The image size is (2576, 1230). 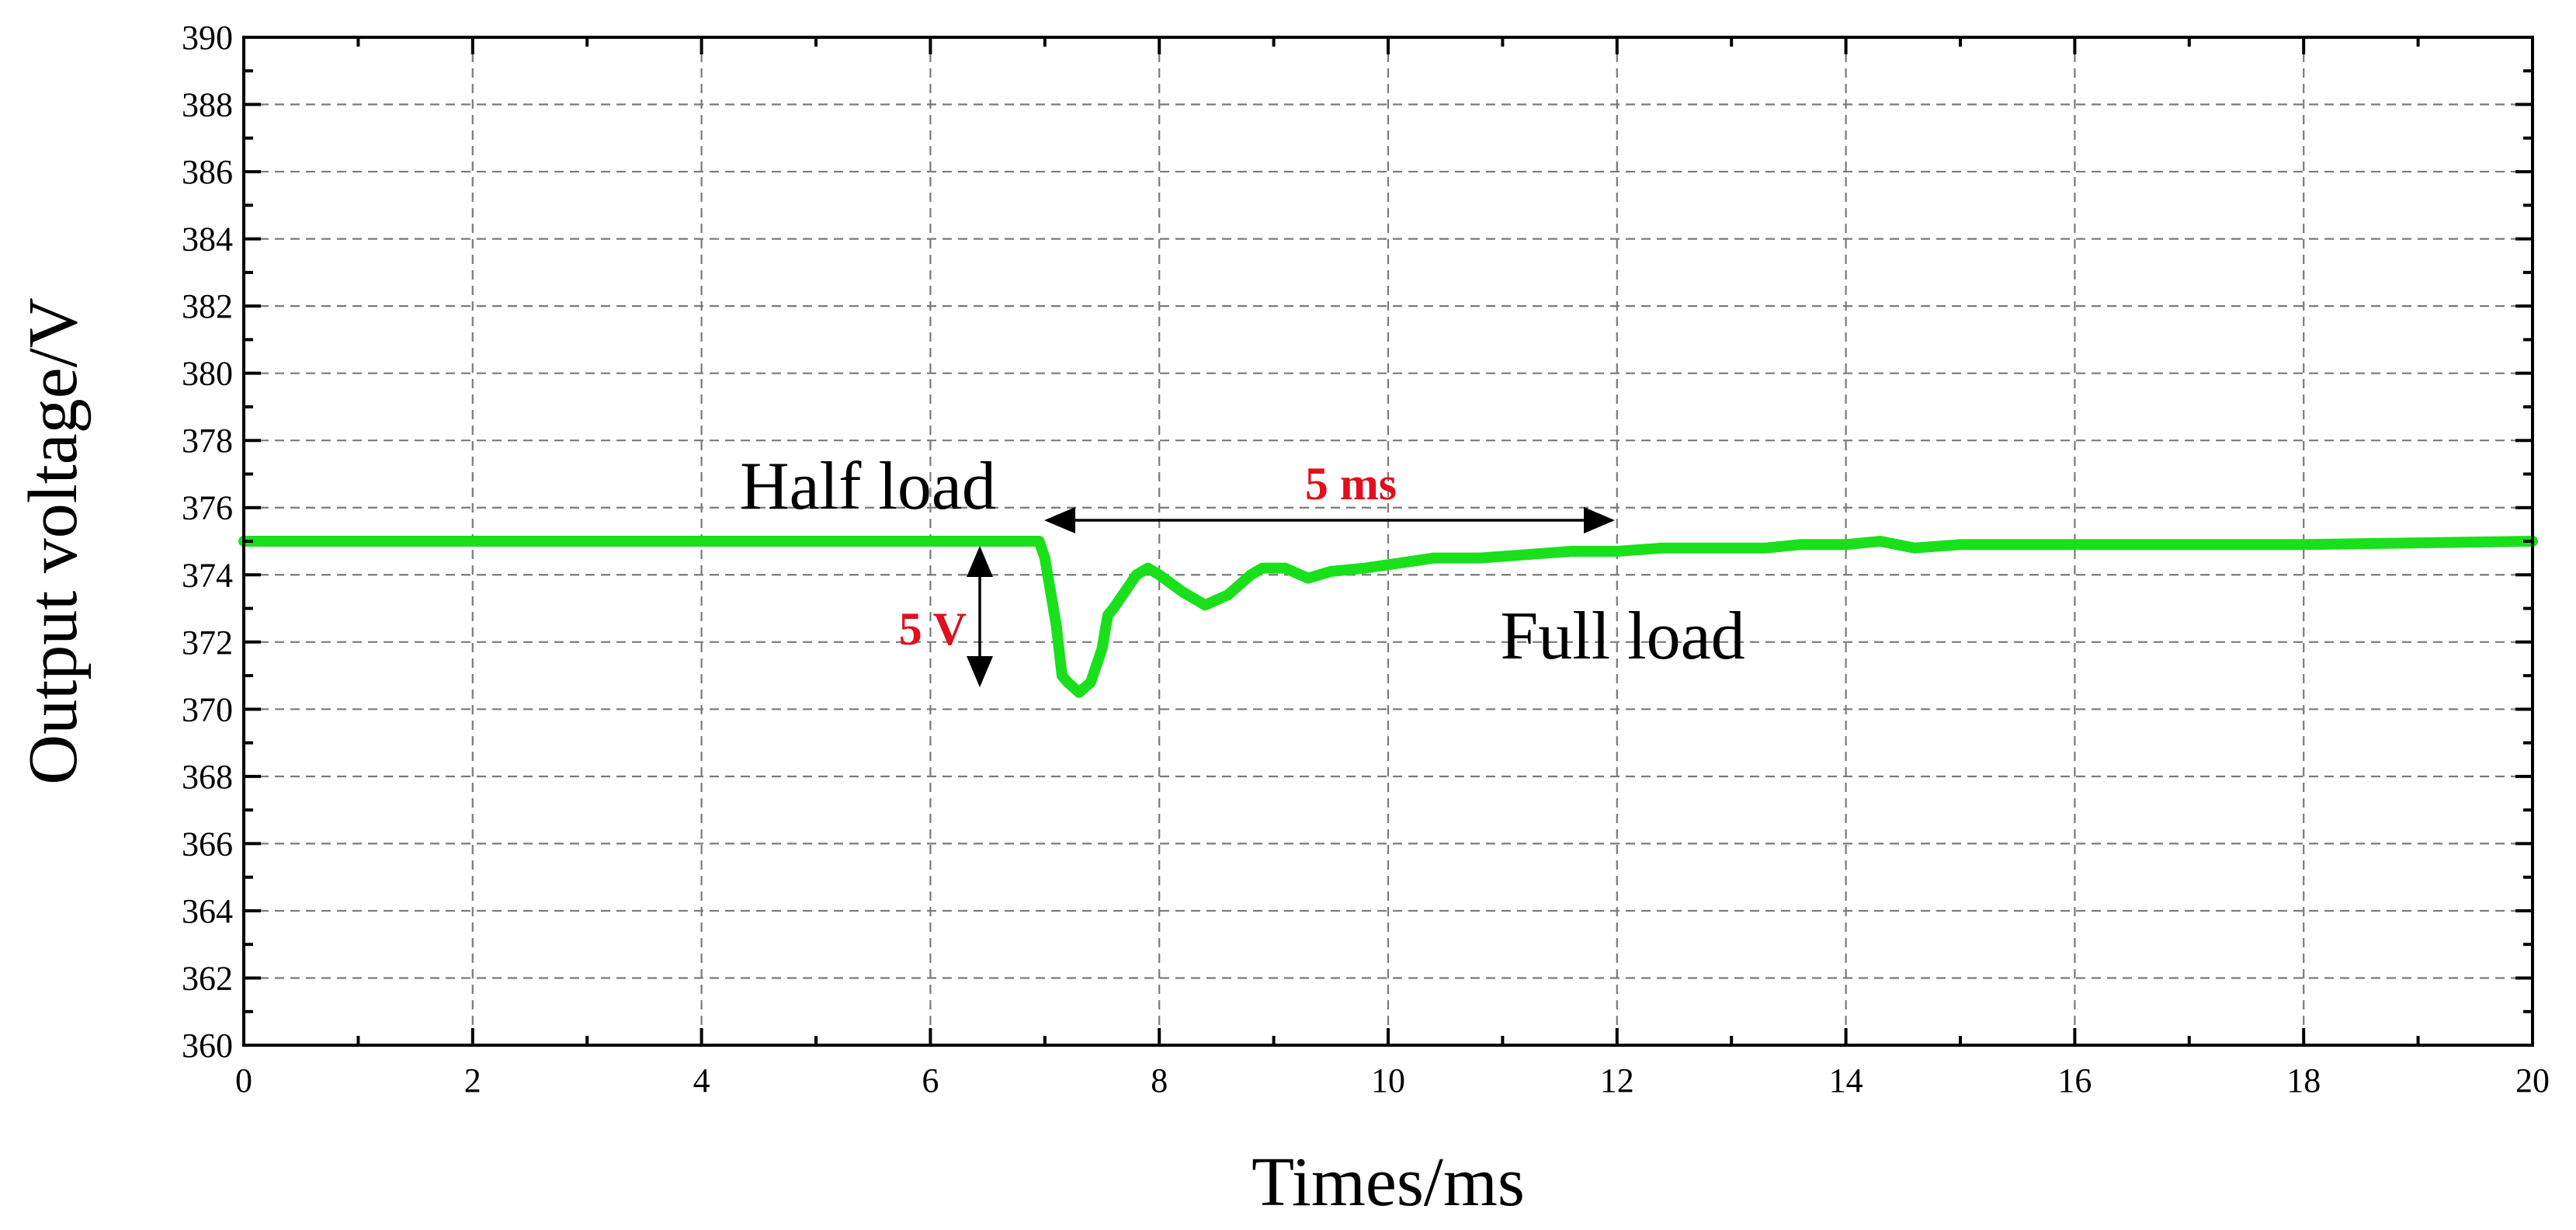 What do you see at coordinates (1291, 597) in the screenshot?
I see `dimension-arrows` at bounding box center [1291, 597].